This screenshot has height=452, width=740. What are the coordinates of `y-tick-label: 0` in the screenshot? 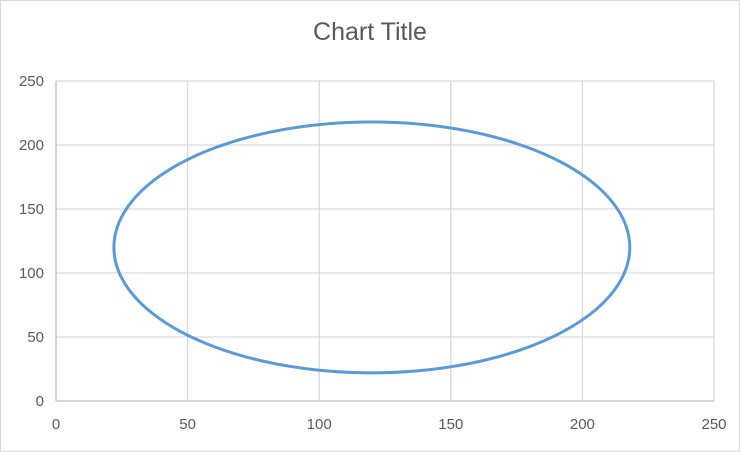 It's located at (40, 401).